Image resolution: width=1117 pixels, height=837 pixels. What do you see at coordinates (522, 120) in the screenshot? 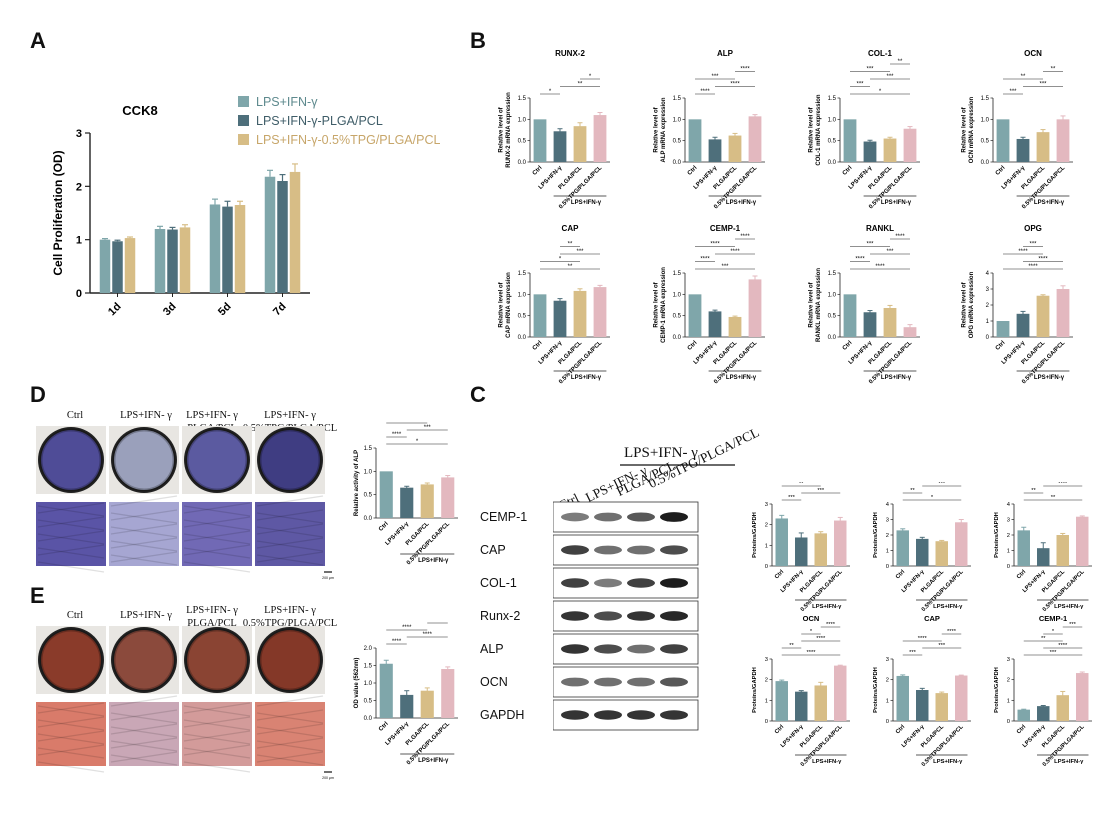
I see `y-tick-label: 1.0` at bounding box center [522, 120].